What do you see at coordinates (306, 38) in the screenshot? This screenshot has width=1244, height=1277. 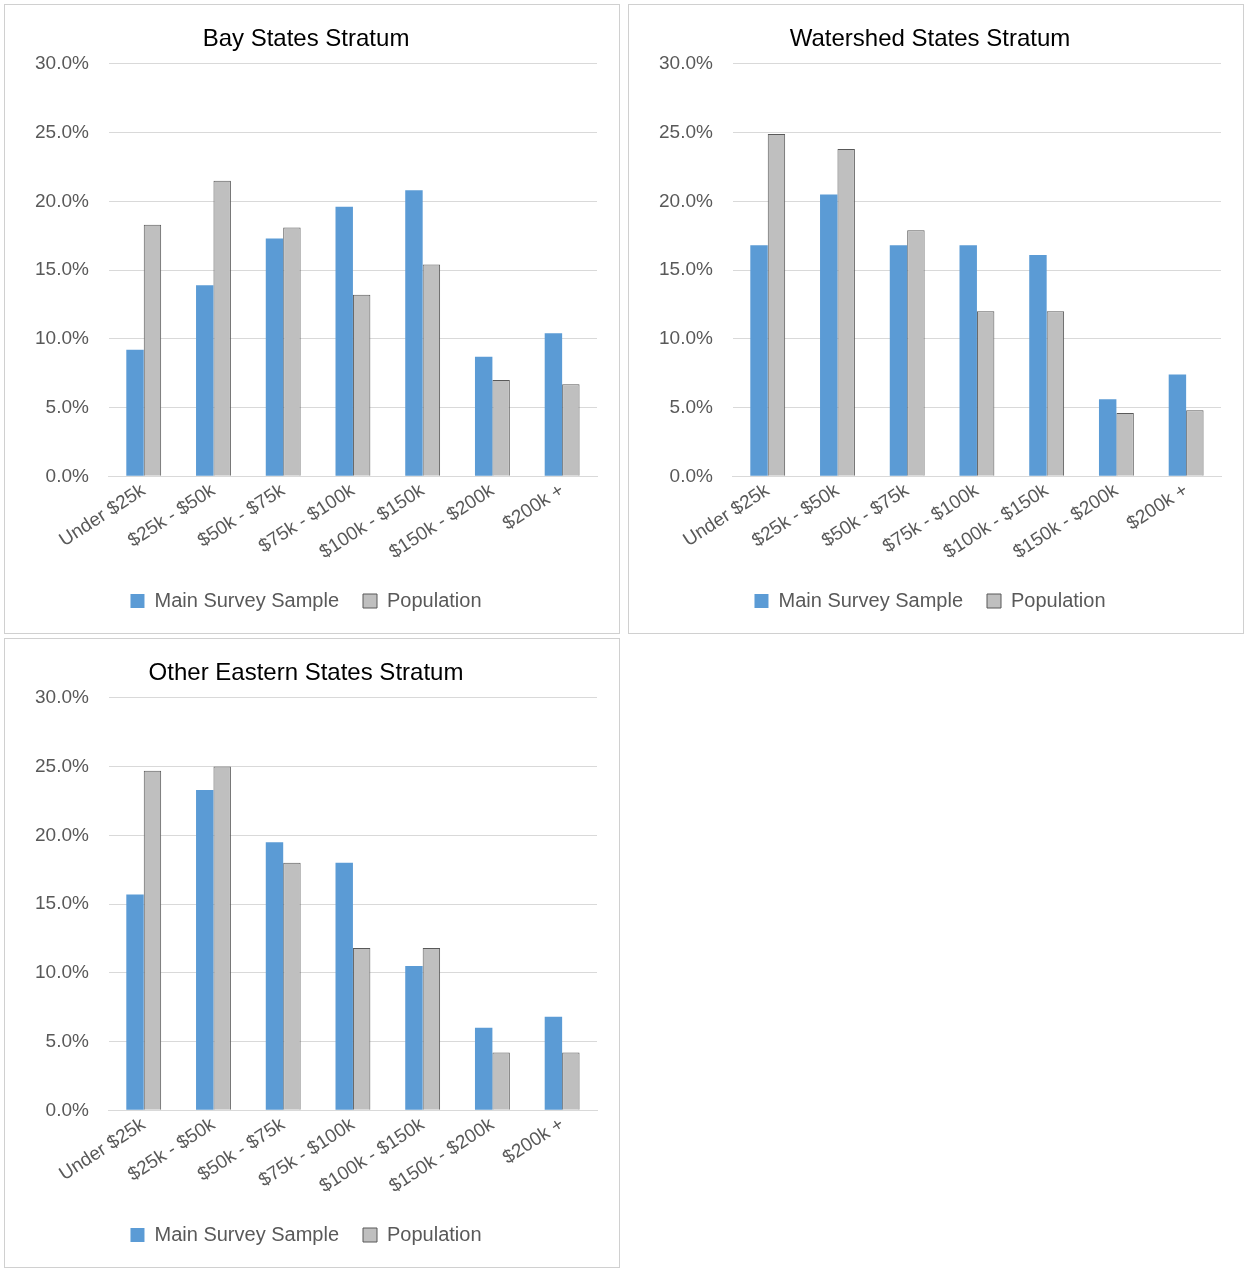 I see `chart-title: Bay States Stratum` at bounding box center [306, 38].